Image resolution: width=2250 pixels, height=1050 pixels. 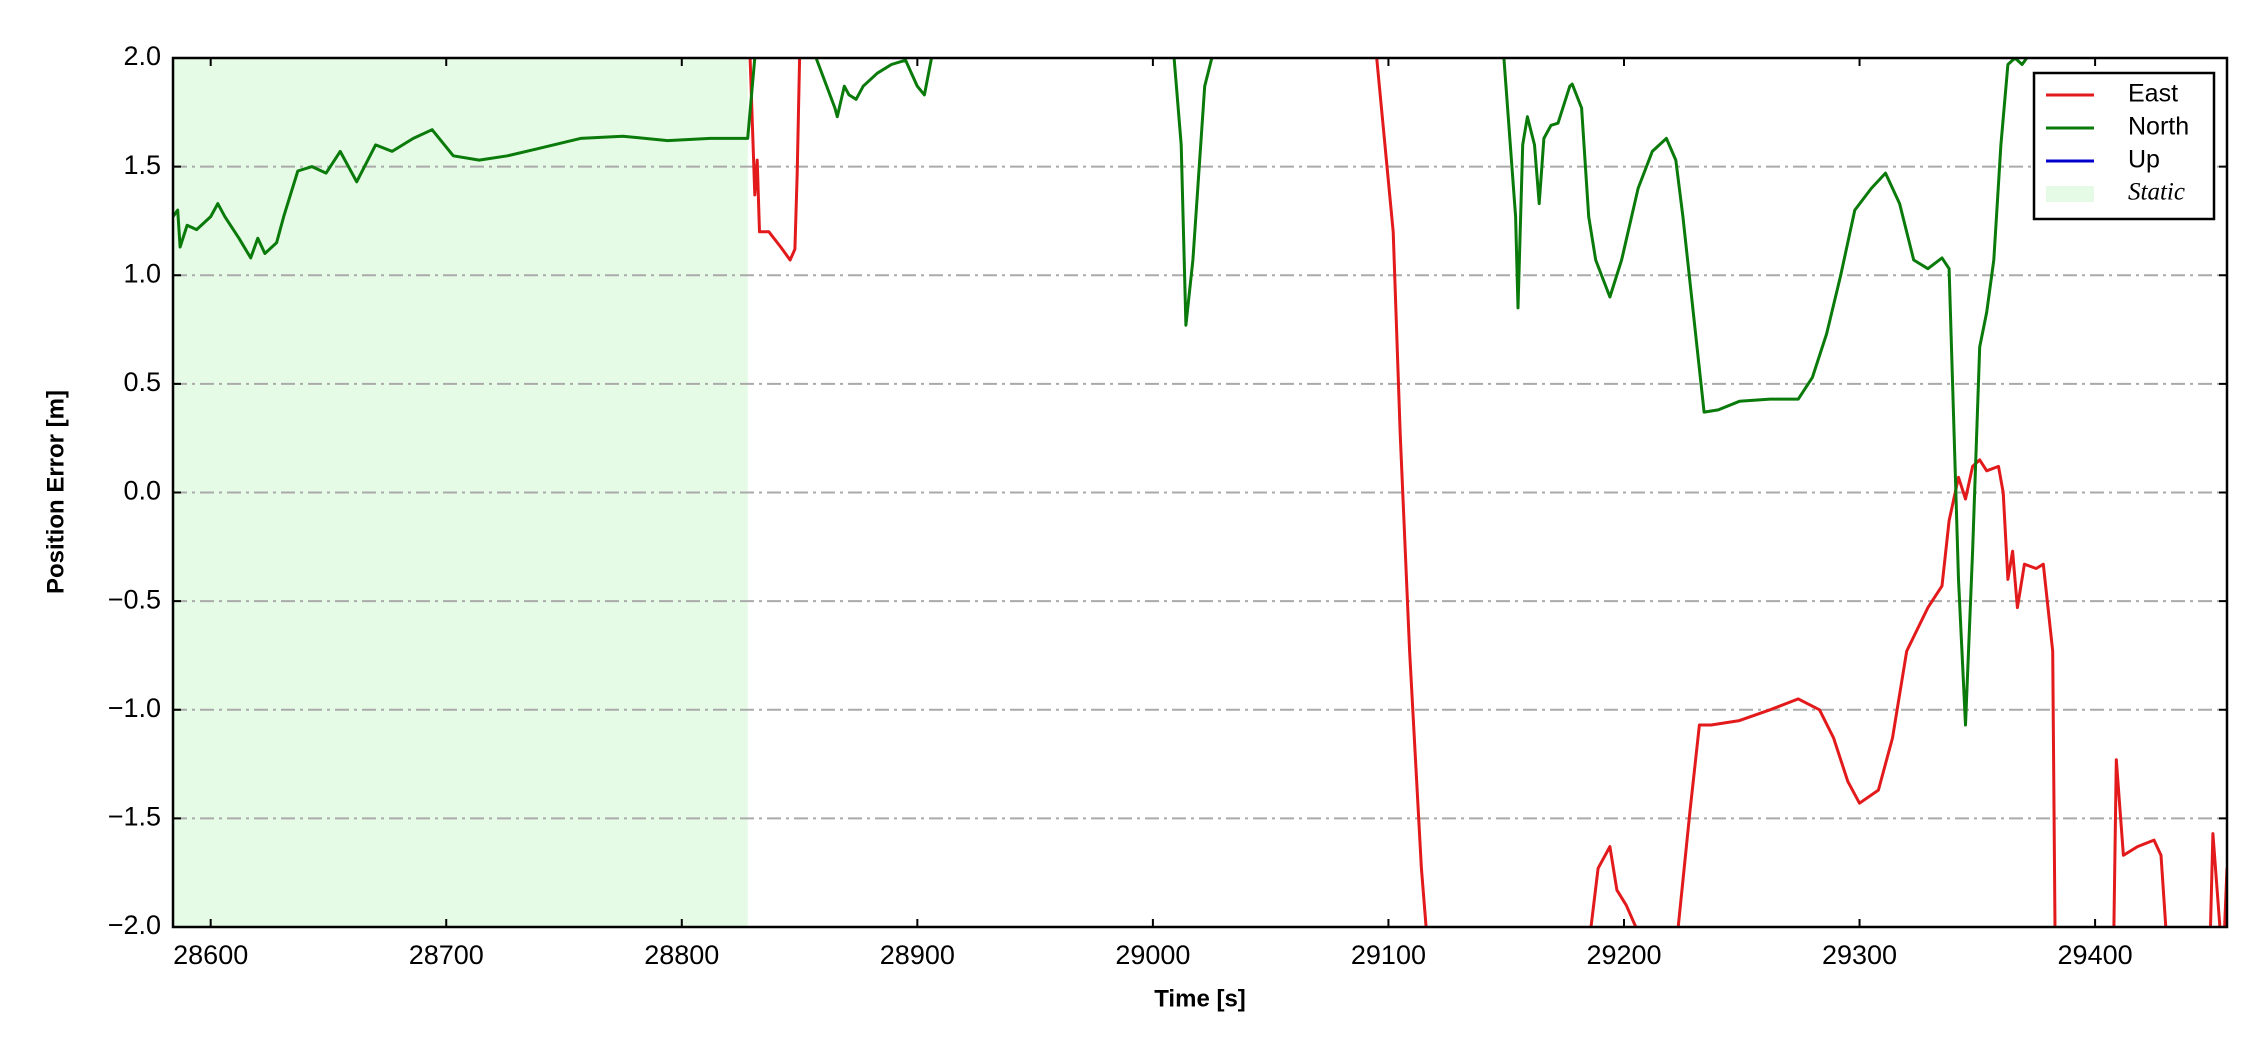 What do you see at coordinates (2156, 192) in the screenshot?
I see `legend-label: Static` at bounding box center [2156, 192].